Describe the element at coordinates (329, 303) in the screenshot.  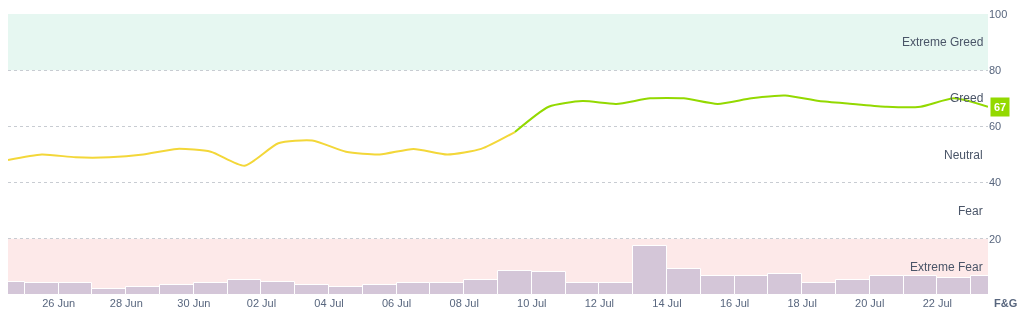
I see `x-tick-label: 04 Jul` at that location.